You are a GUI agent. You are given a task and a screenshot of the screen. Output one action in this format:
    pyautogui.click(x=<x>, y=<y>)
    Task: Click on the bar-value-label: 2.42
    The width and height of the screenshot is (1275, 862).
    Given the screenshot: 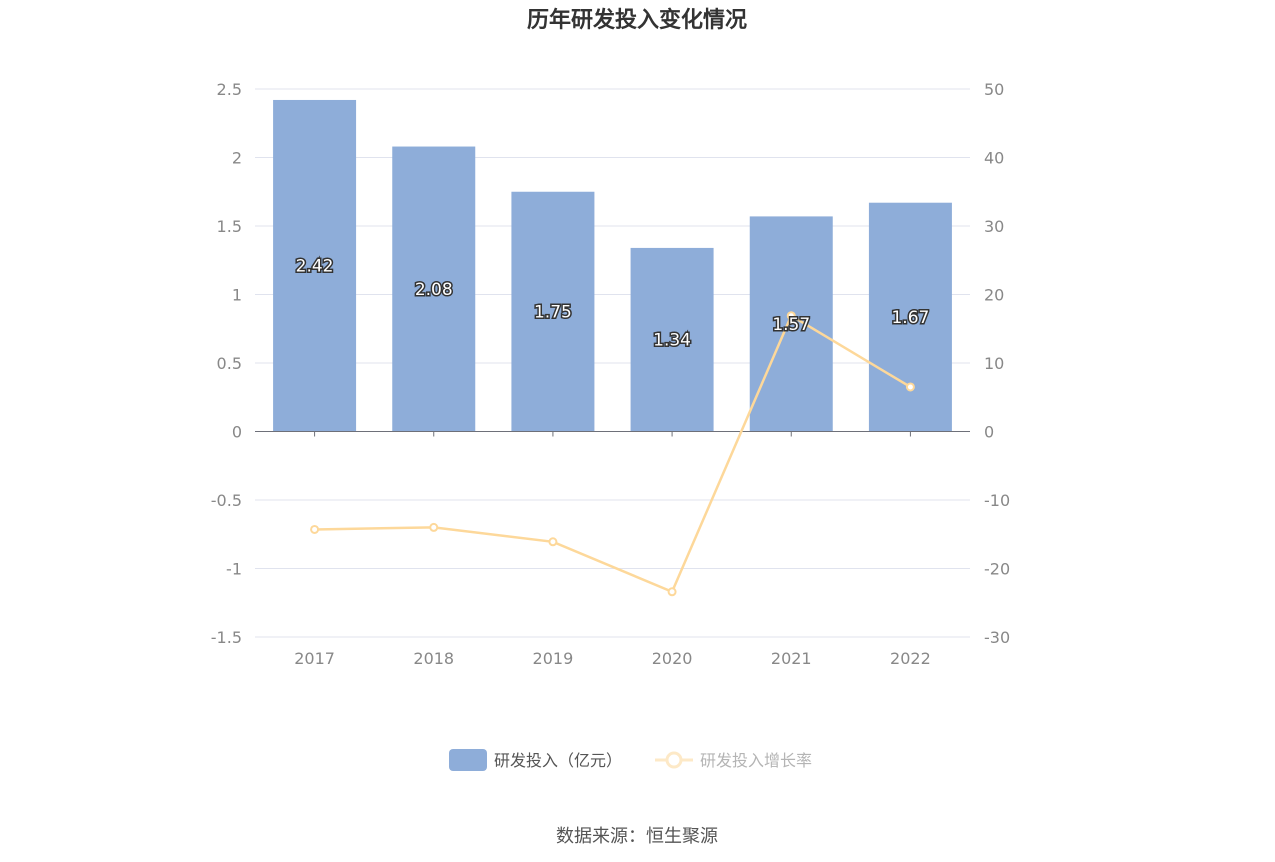 What is the action you would take?
    pyautogui.click(x=315, y=267)
    